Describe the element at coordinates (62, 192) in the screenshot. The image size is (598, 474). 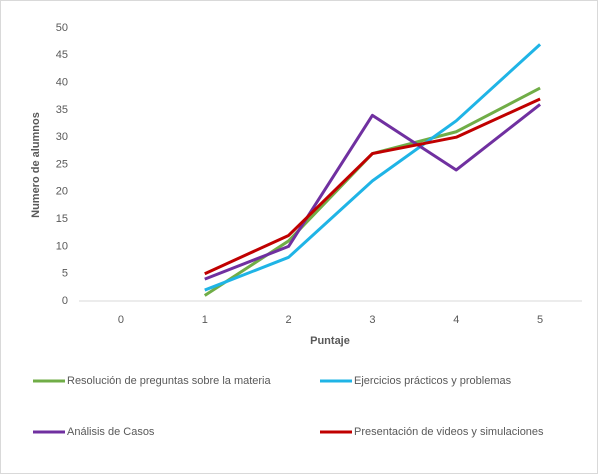
I see `y-tick-label: 20` at that location.